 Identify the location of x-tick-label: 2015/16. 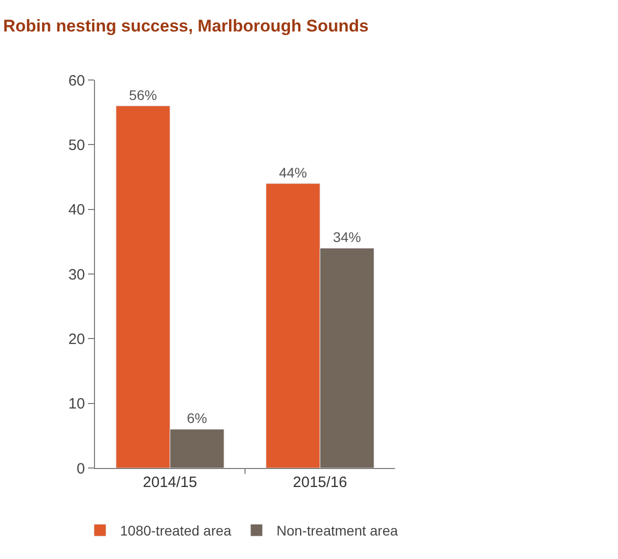
(320, 482).